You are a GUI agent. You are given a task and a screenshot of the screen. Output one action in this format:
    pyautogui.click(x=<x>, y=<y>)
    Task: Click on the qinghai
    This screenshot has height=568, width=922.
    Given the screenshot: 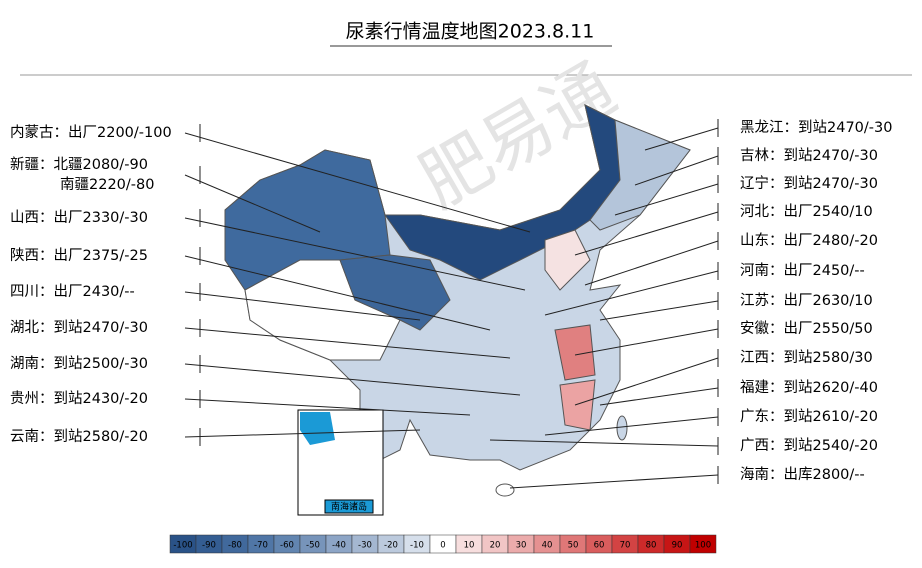 What is the action you would take?
    pyautogui.click(x=395, y=292)
    